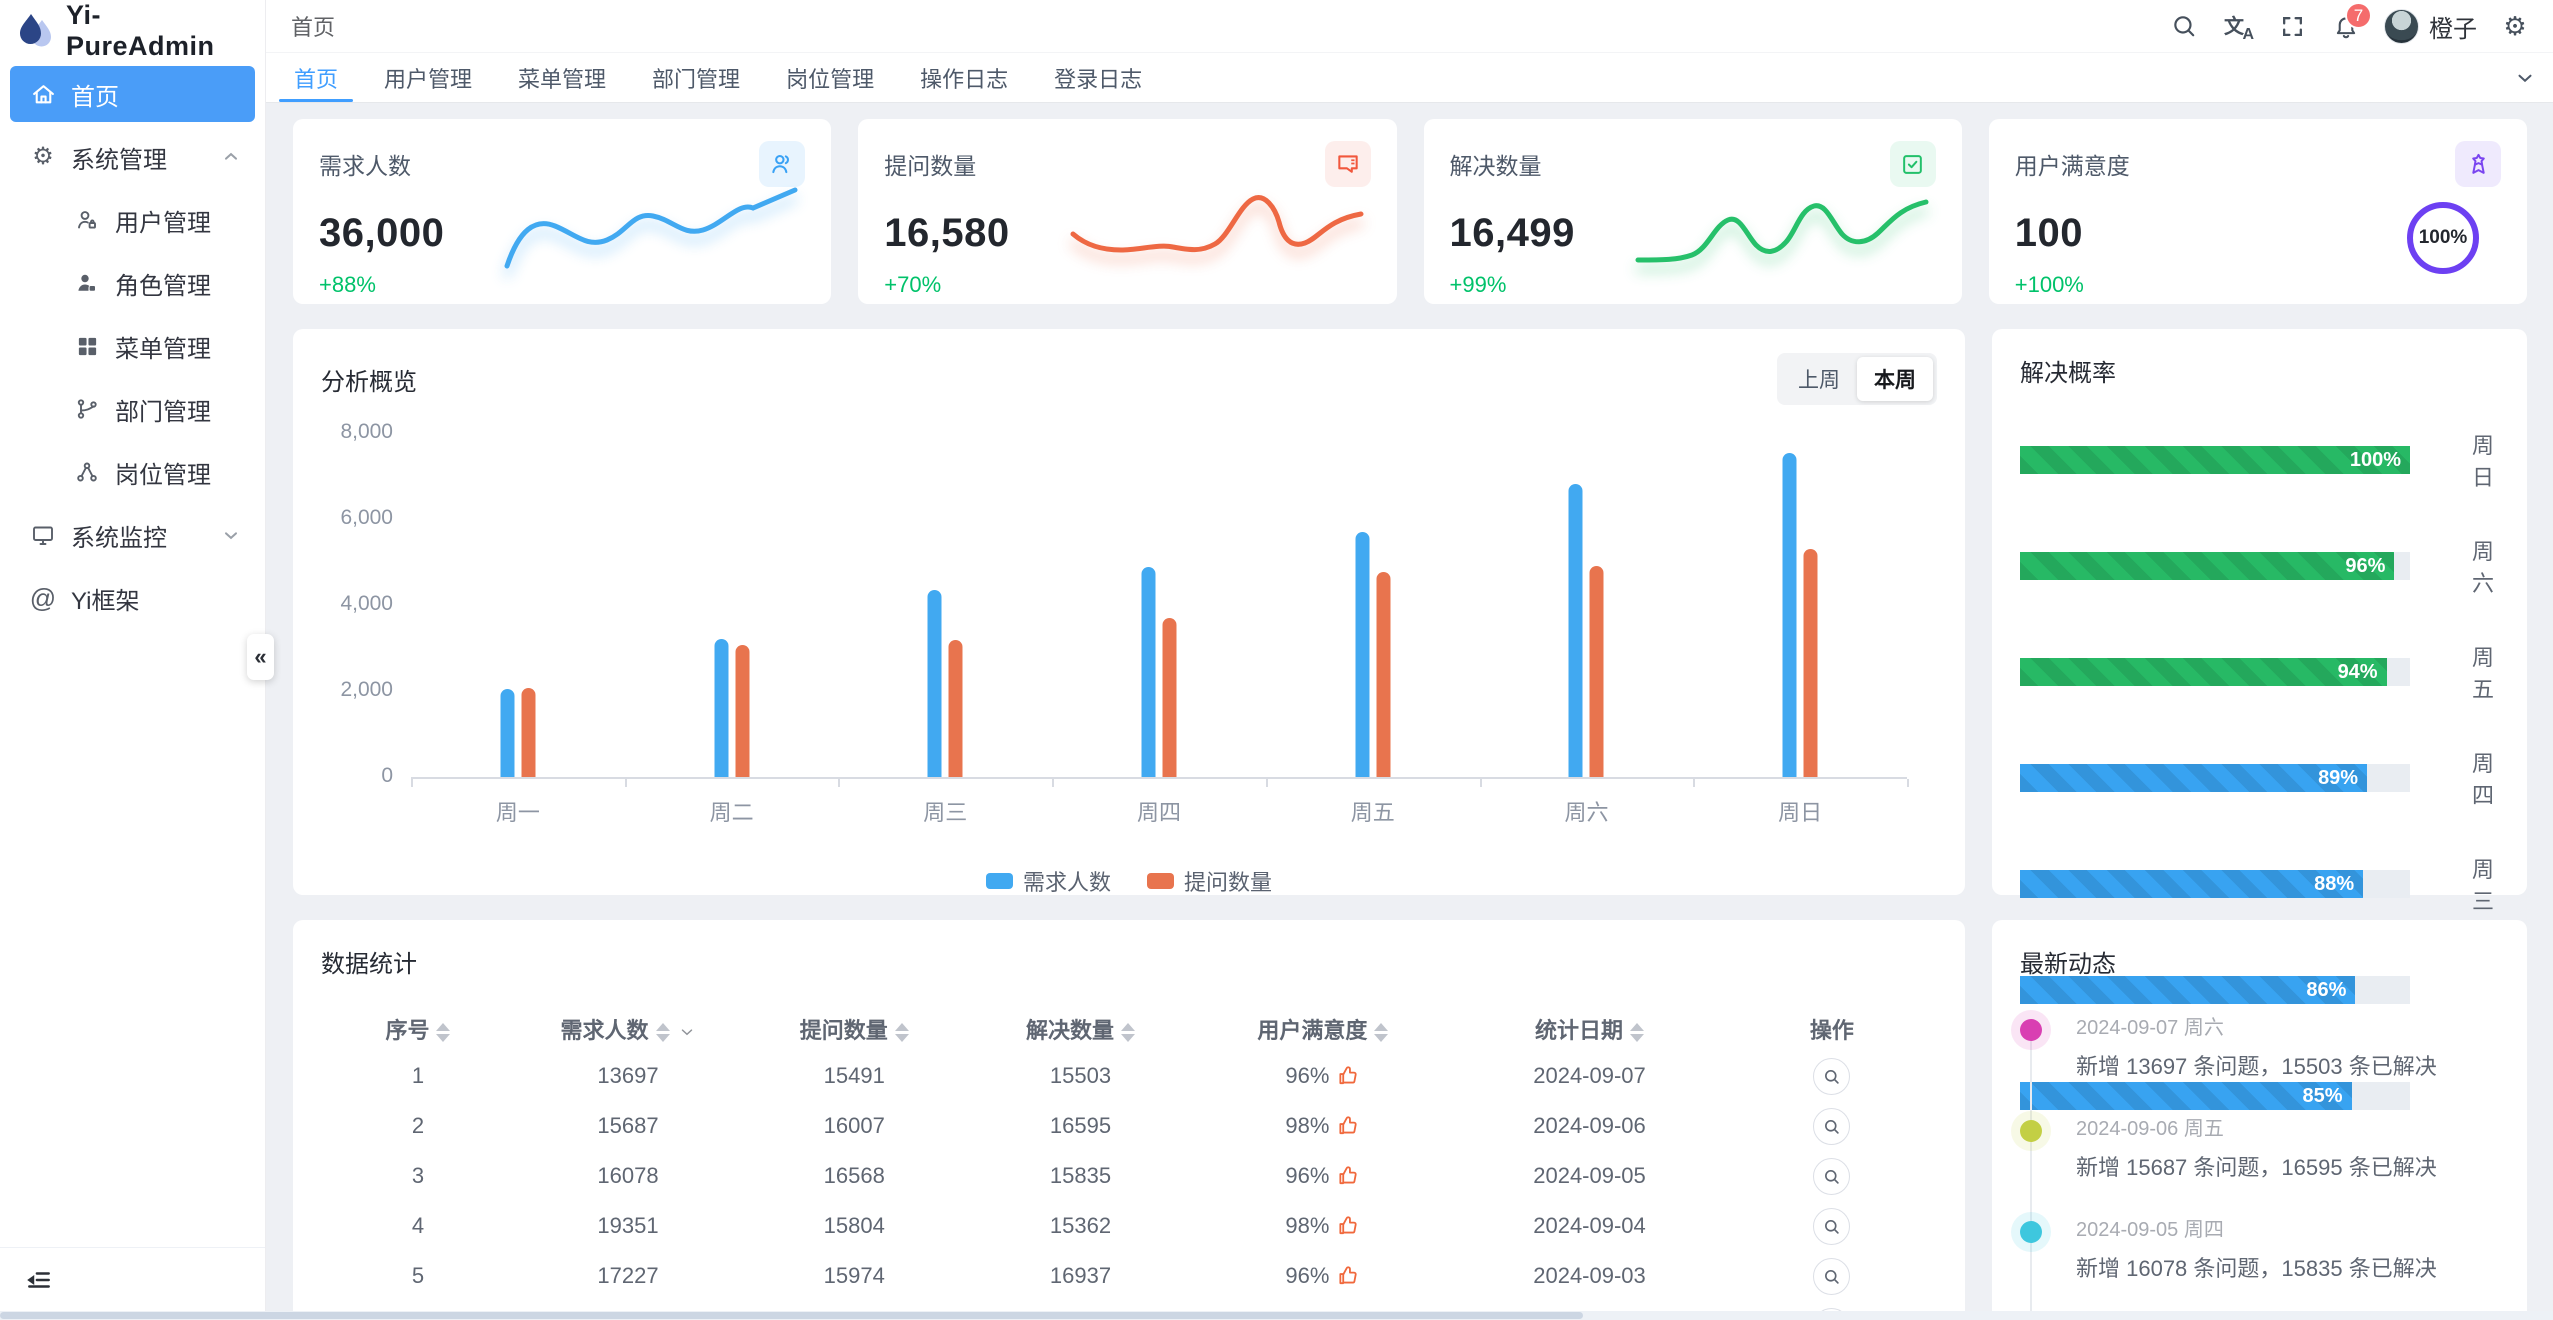 This screenshot has height=1320, width=2553. Describe the element at coordinates (366, 603) in the screenshot. I see `y-axis-label: 4,000` at that location.